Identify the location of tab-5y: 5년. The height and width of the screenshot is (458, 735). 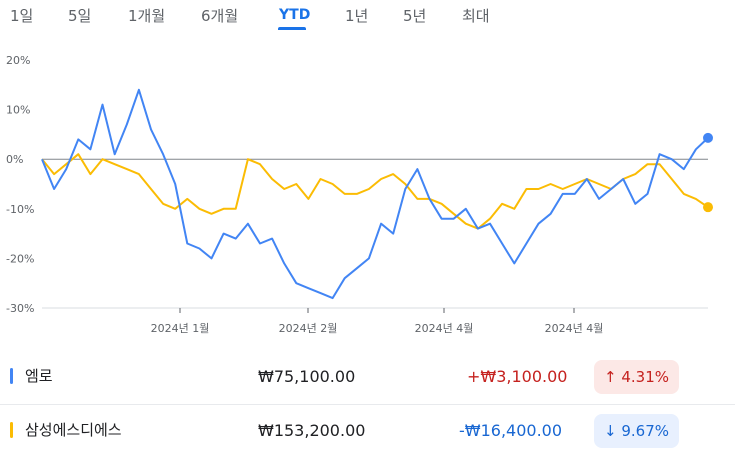
(415, 16).